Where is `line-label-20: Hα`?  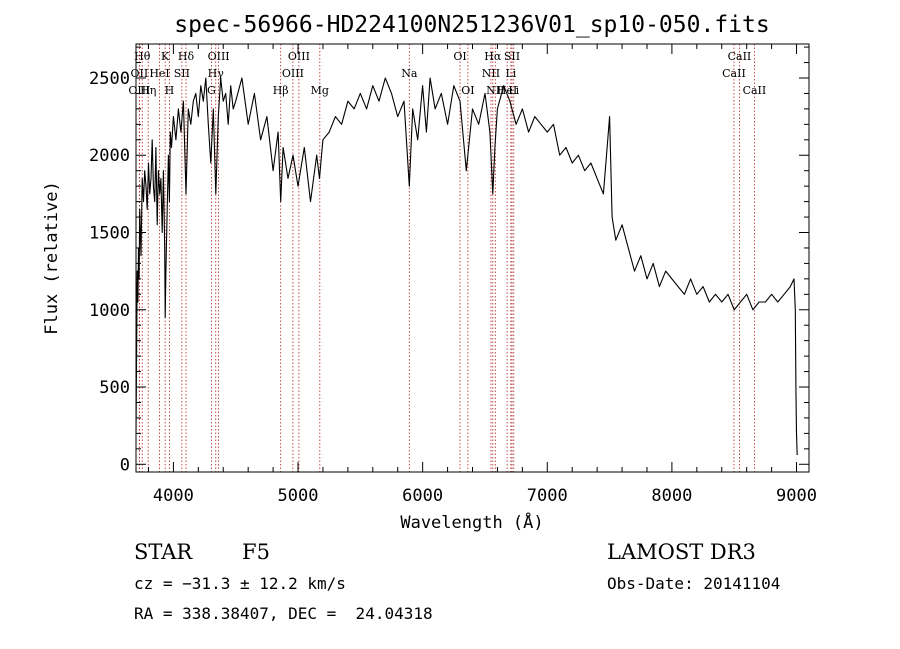 line-label-20: Hα is located at coordinates (493, 56).